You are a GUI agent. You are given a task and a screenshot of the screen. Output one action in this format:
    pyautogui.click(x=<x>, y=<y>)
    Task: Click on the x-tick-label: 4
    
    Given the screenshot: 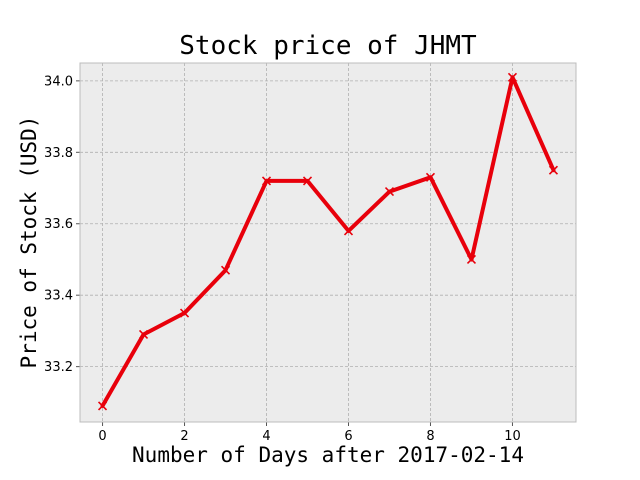 What is the action you would take?
    pyautogui.click(x=266, y=436)
    